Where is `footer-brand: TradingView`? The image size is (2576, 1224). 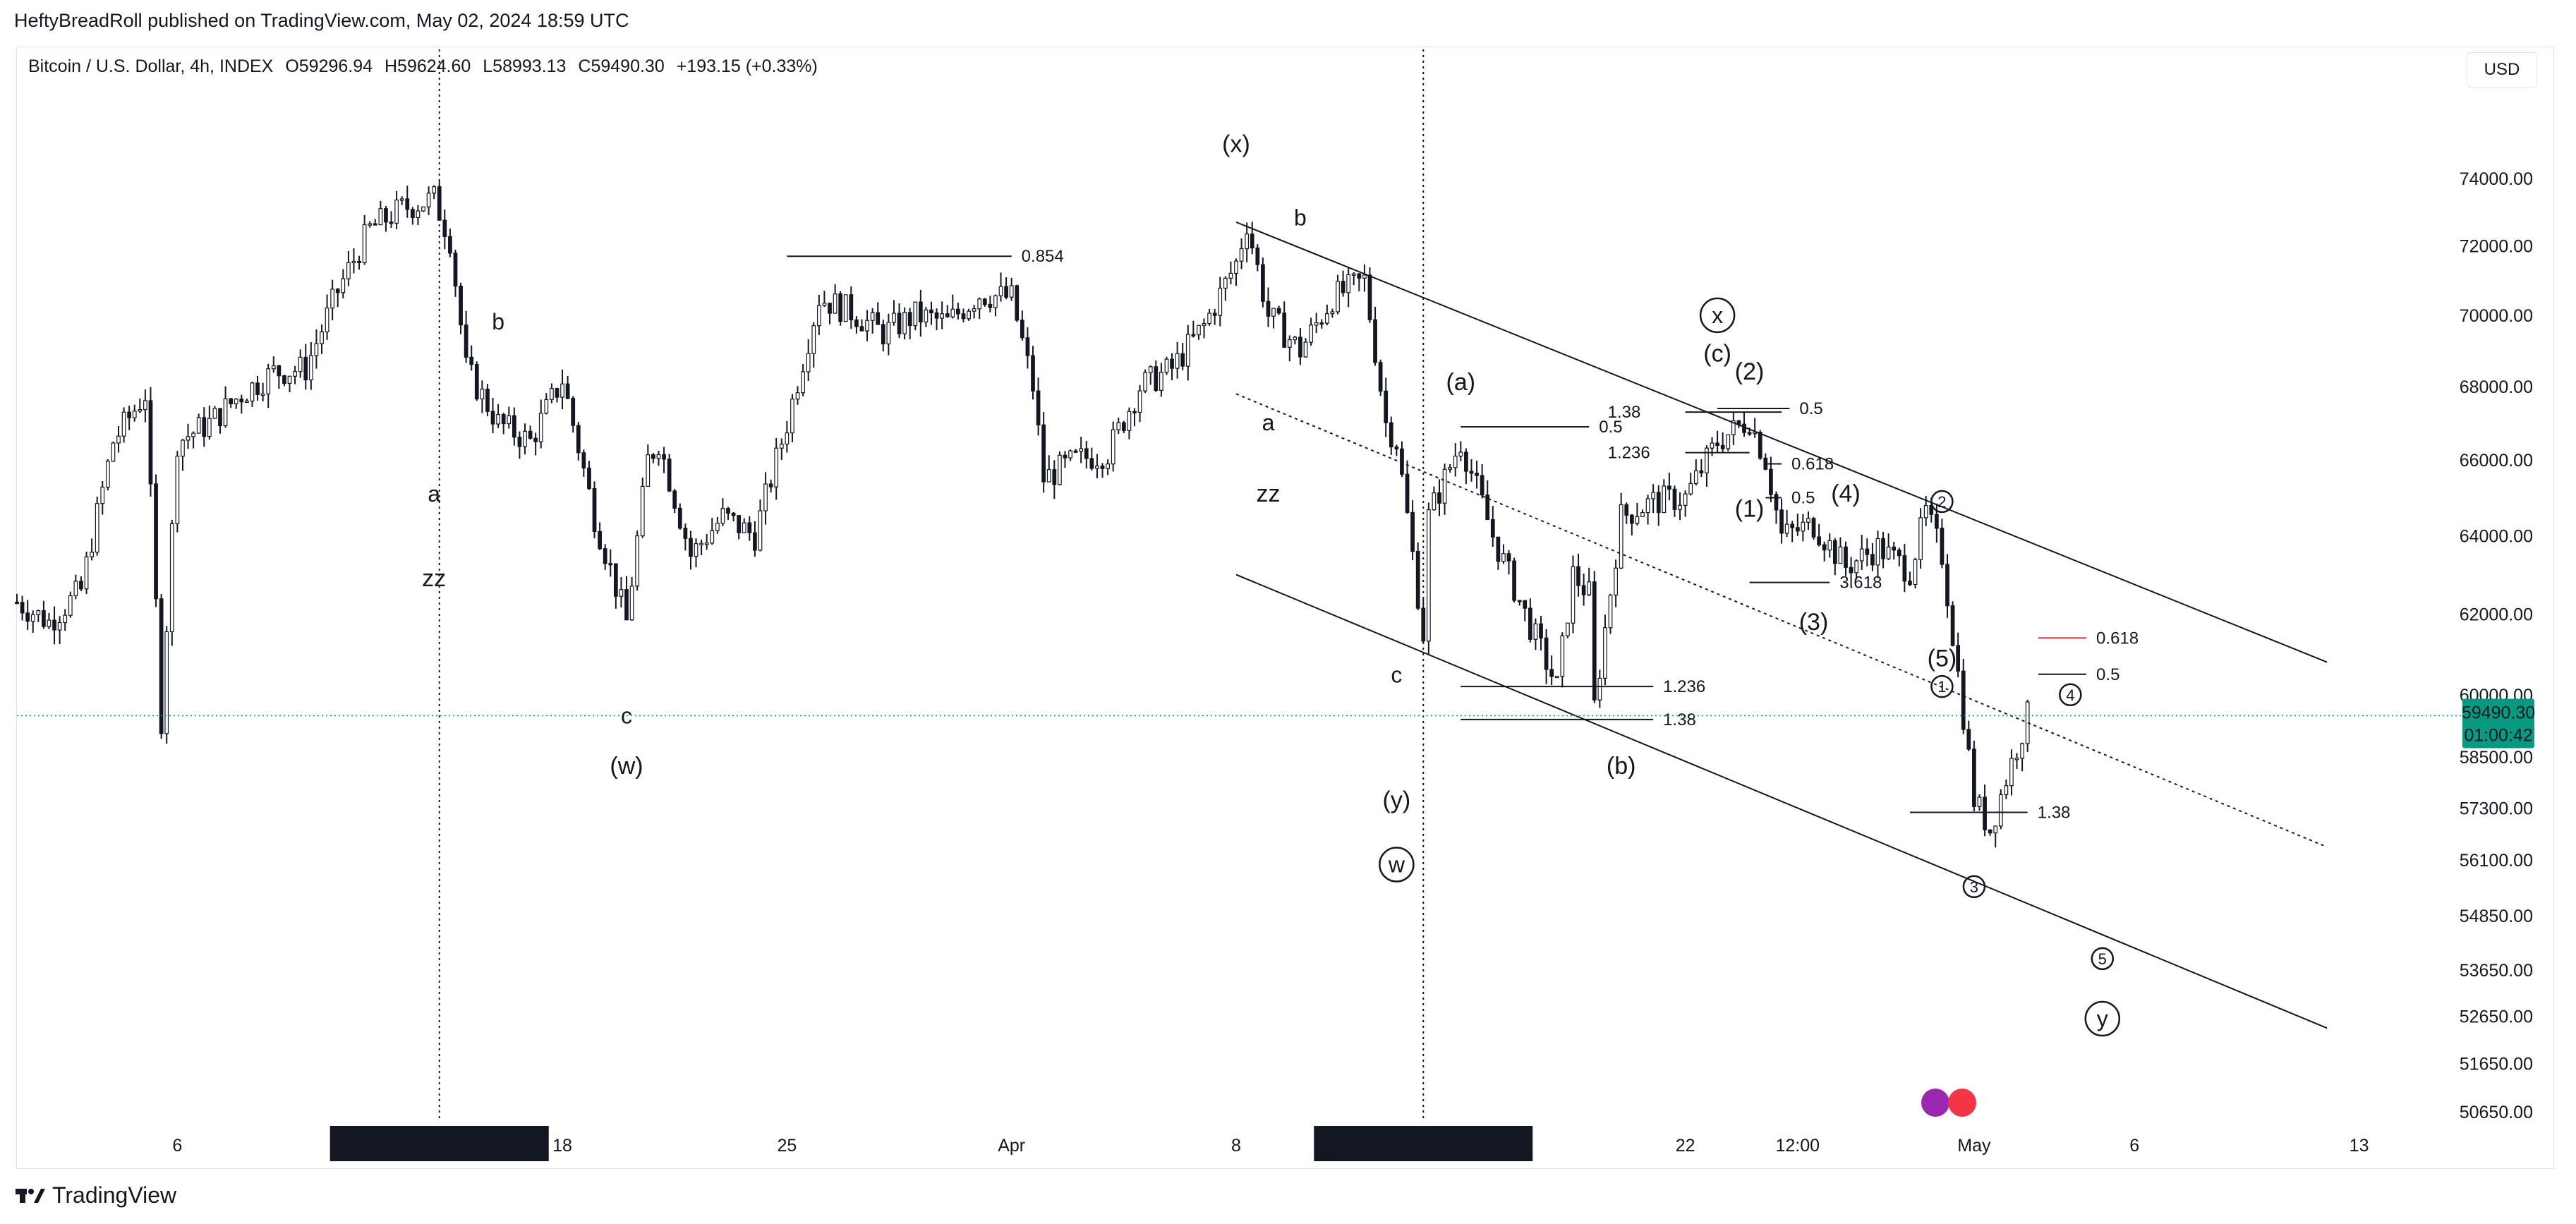 footer-brand: TradingView is located at coordinates (96, 1195).